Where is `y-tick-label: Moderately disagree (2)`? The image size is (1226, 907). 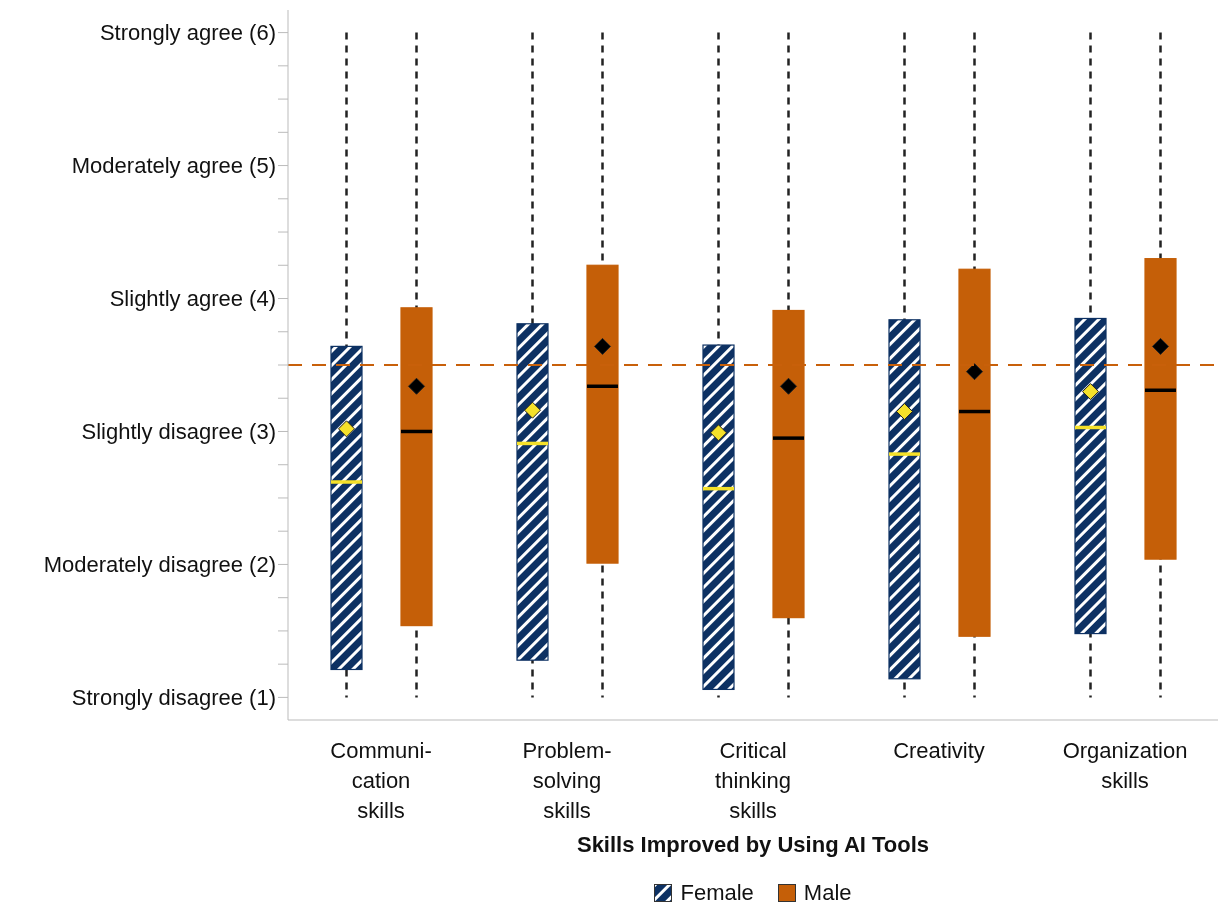 y-tick-label: Moderately disagree (2) is located at coordinates (159, 565).